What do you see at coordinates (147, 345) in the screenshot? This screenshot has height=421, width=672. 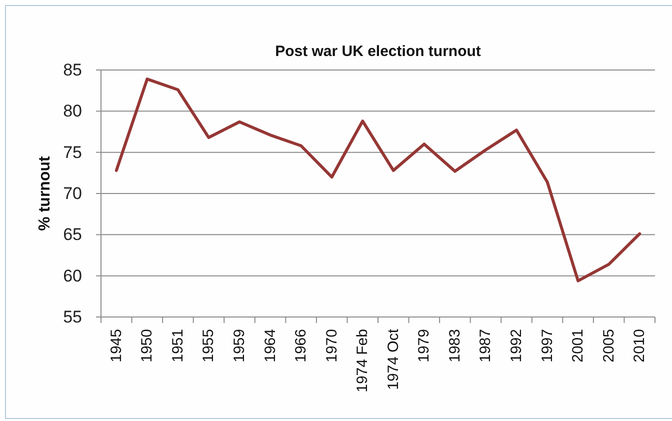 I see `x-tick-label: 1950` at bounding box center [147, 345].